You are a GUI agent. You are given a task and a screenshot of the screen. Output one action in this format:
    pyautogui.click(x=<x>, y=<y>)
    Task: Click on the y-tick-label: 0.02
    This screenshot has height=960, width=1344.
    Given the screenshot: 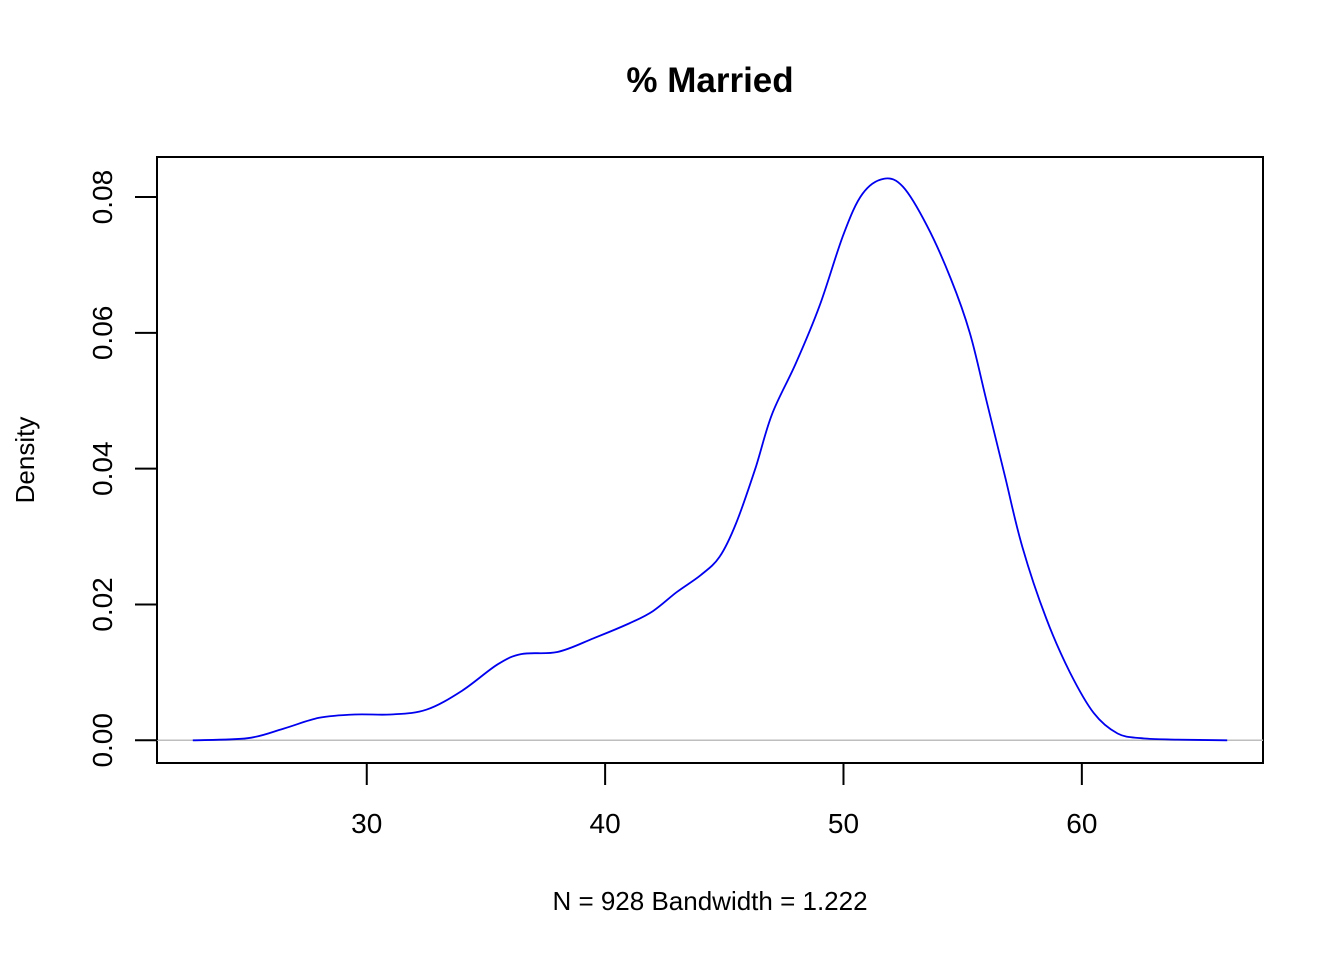 What is the action you would take?
    pyautogui.click(x=102, y=604)
    